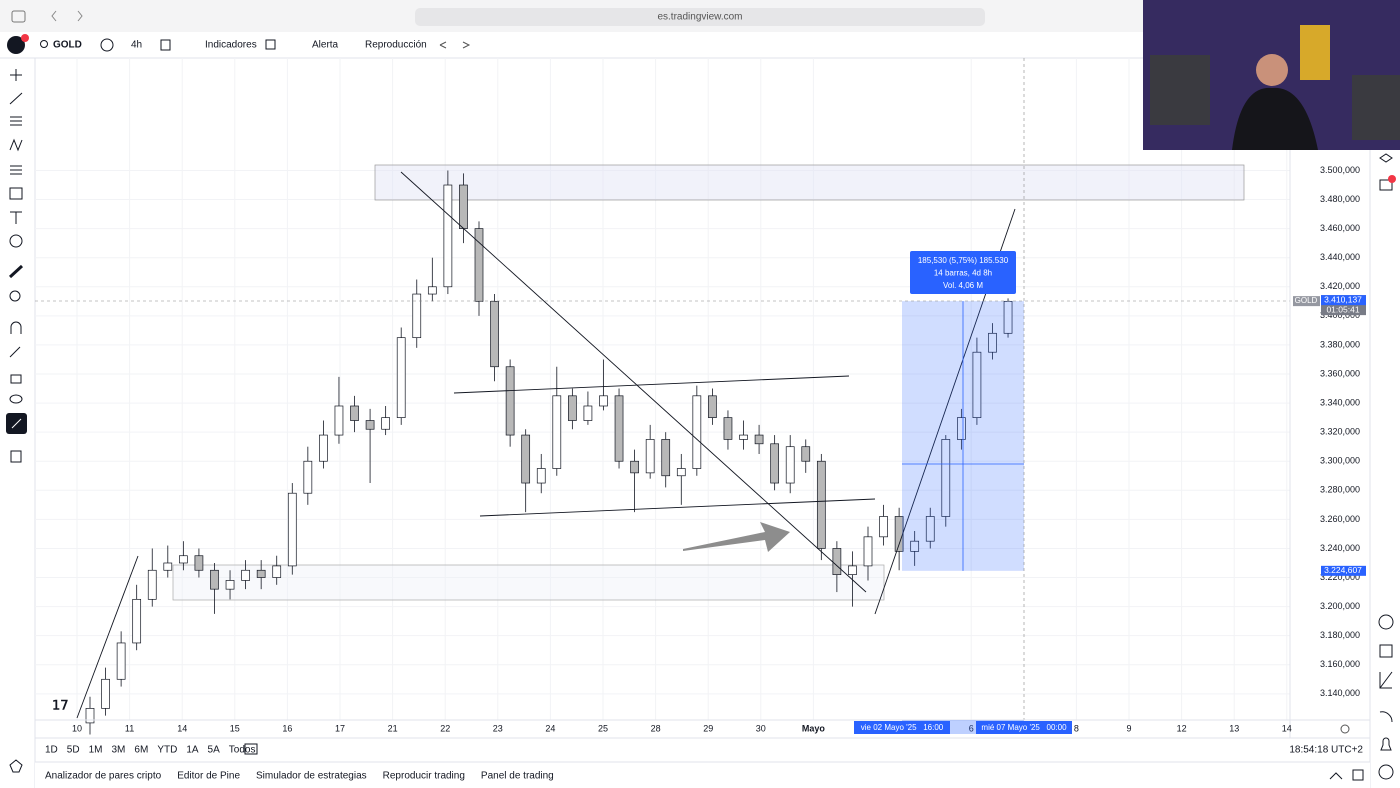  I want to click on x-tick-label: 30, so click(761, 728).